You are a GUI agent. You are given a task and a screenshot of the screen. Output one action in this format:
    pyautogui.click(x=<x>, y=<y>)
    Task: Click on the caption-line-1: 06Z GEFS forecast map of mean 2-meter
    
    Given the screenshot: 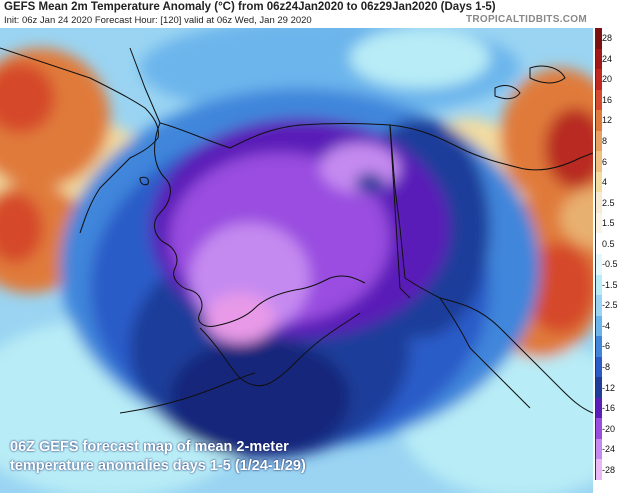 What is the action you would take?
    pyautogui.click(x=149, y=447)
    